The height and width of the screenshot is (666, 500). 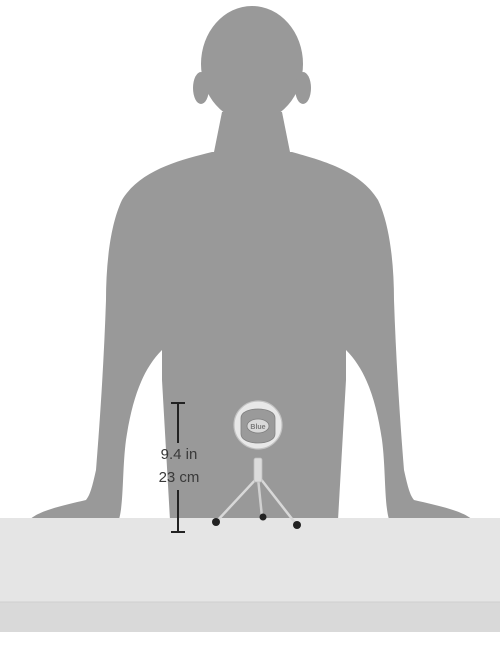 I want to click on table-top, so click(x=250, y=560).